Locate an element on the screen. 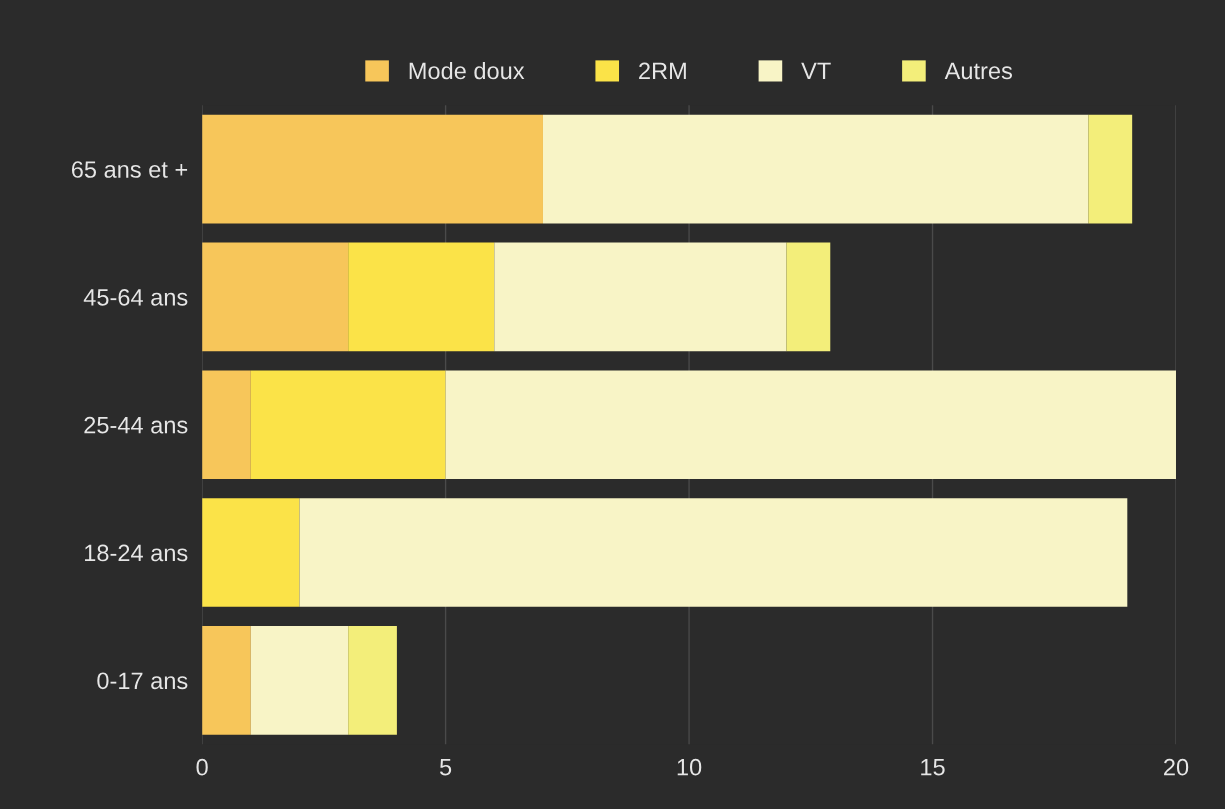 The width and height of the screenshot is (1225, 809). y-tick-label: 0-17 ans is located at coordinates (142, 681).